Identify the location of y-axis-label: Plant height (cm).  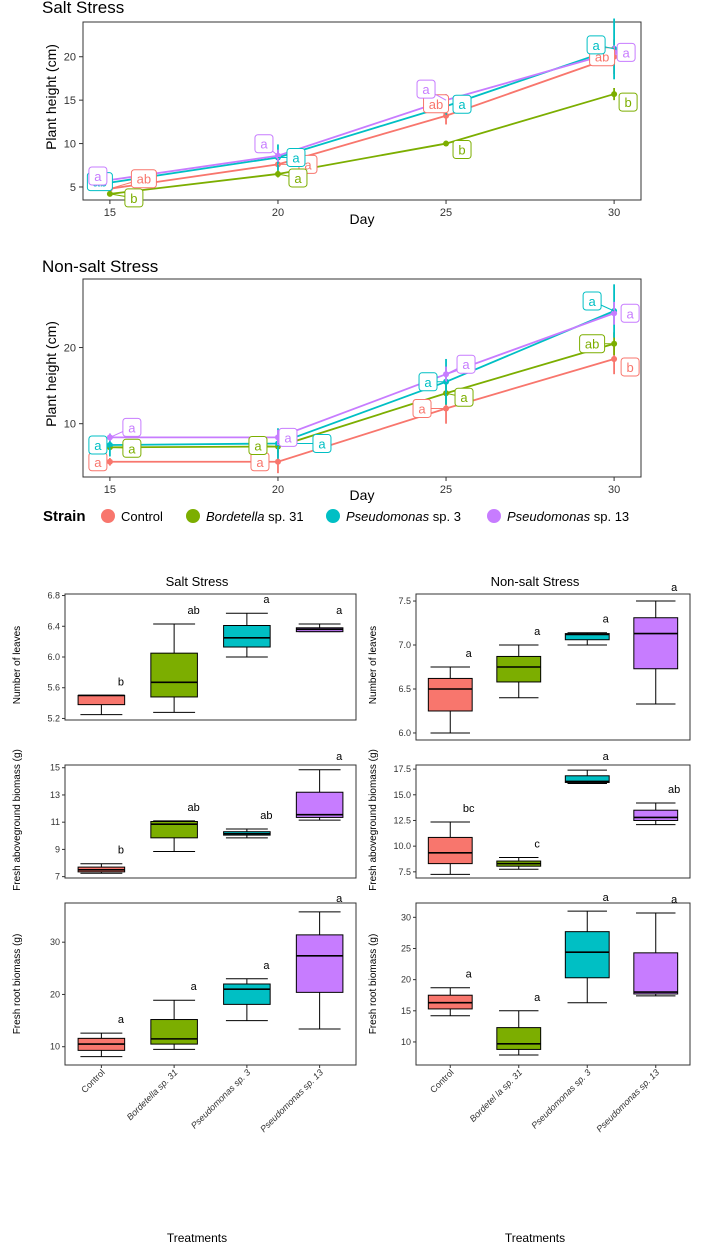
(51, 97).